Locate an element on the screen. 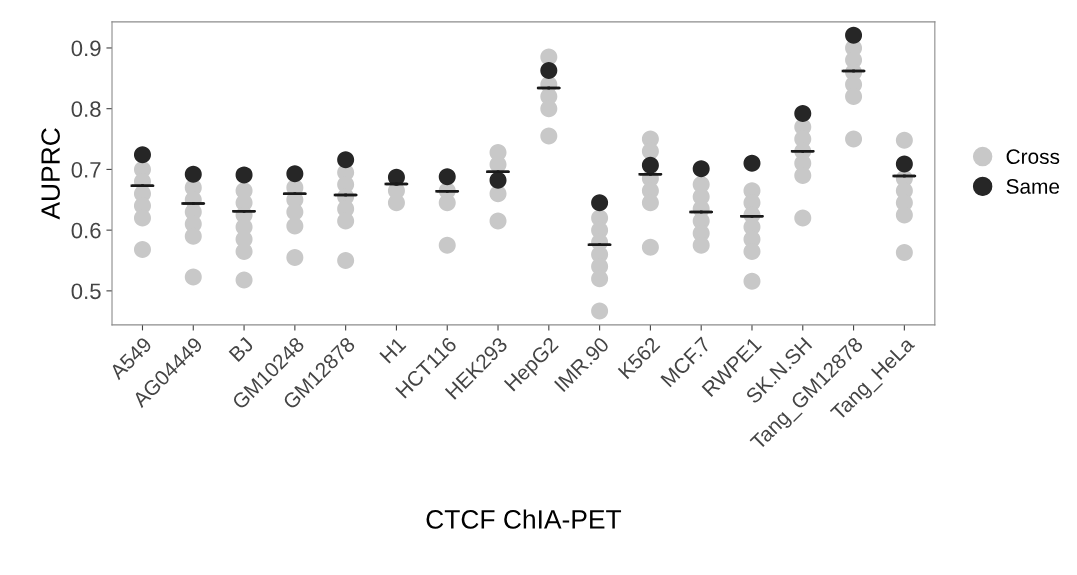 This screenshot has height=575, width=1077. y-axis-title: AUPRC is located at coordinates (50, 174).